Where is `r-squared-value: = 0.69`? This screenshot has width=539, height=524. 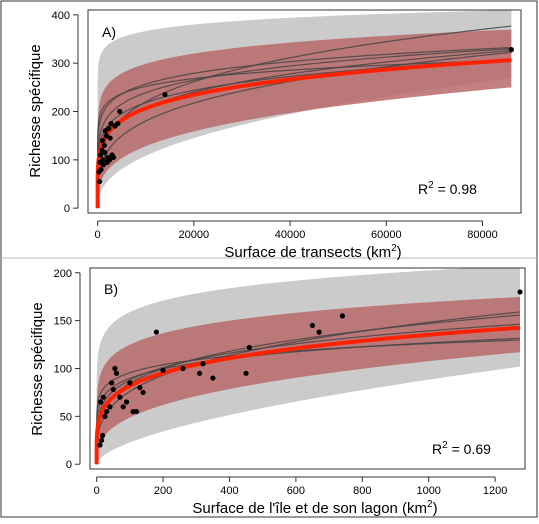 r-squared-value: = 0.69 is located at coordinates (469, 449).